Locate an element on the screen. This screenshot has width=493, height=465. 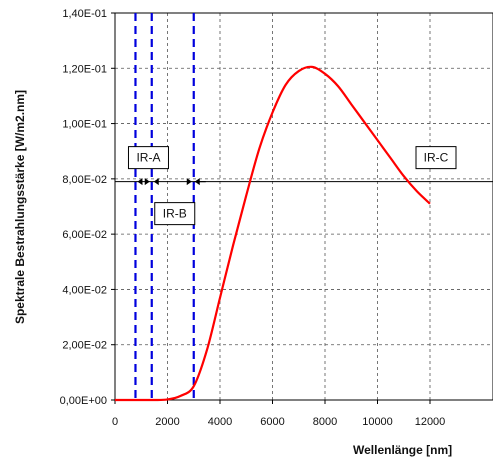
region-label: IR-B is located at coordinates (175, 214).